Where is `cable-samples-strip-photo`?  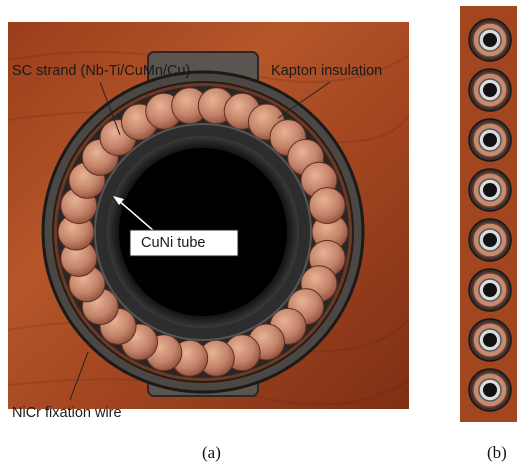 cable-samples-strip-photo is located at coordinates (488, 214).